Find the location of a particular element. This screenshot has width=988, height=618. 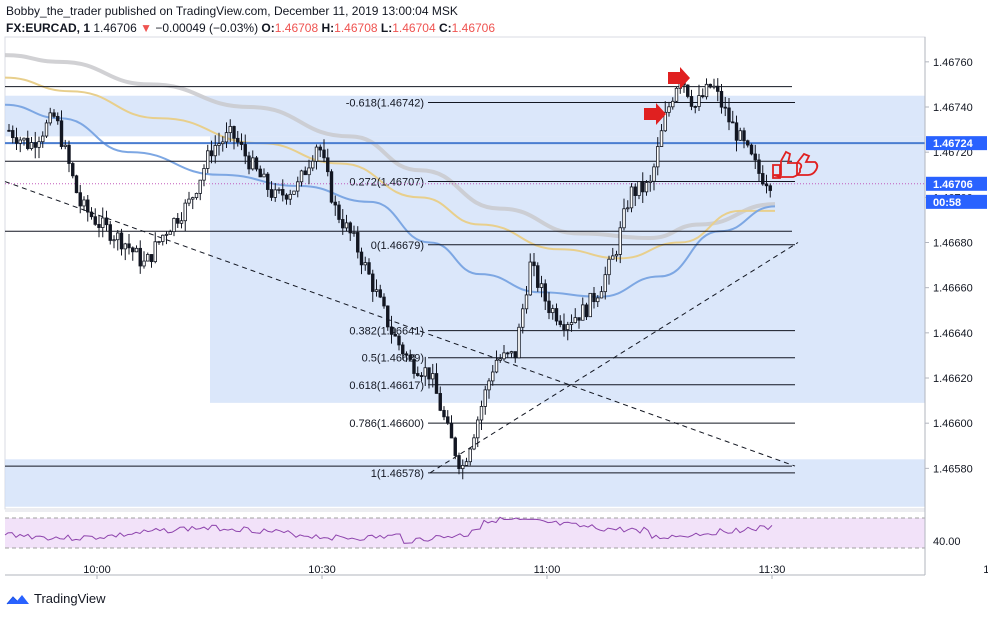

rsi-line is located at coordinates (388, 530).